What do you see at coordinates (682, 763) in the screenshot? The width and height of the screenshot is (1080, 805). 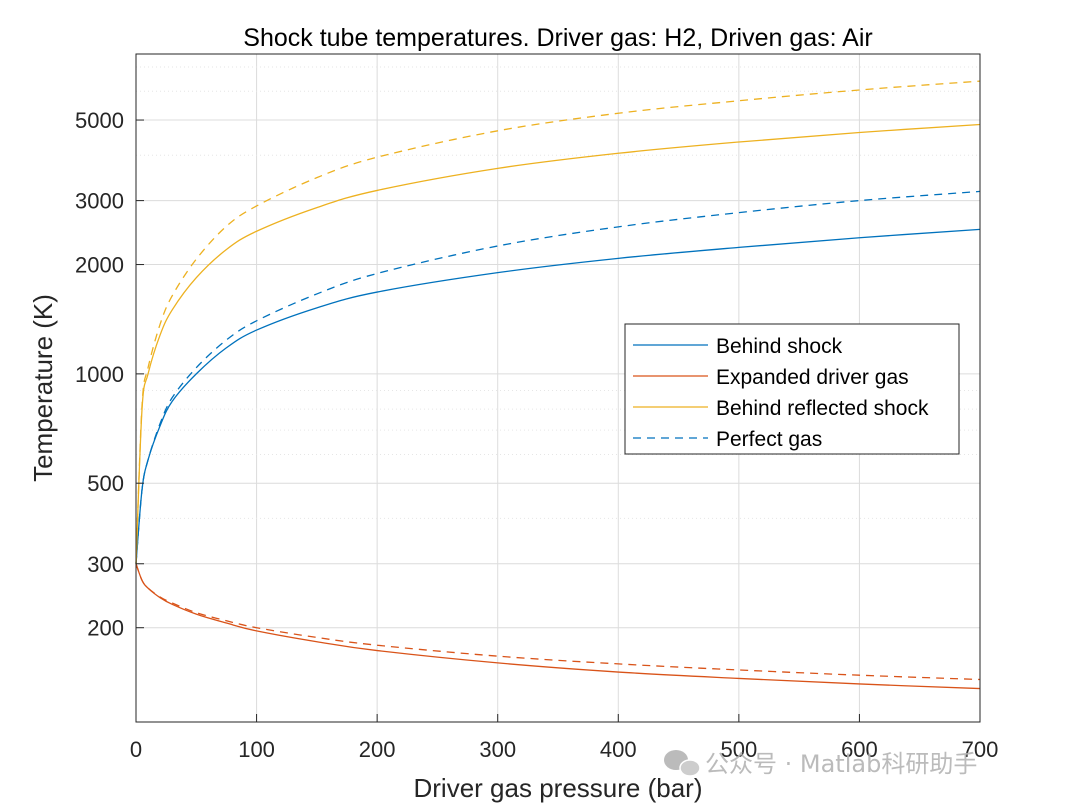 I see `wechat-icon` at bounding box center [682, 763].